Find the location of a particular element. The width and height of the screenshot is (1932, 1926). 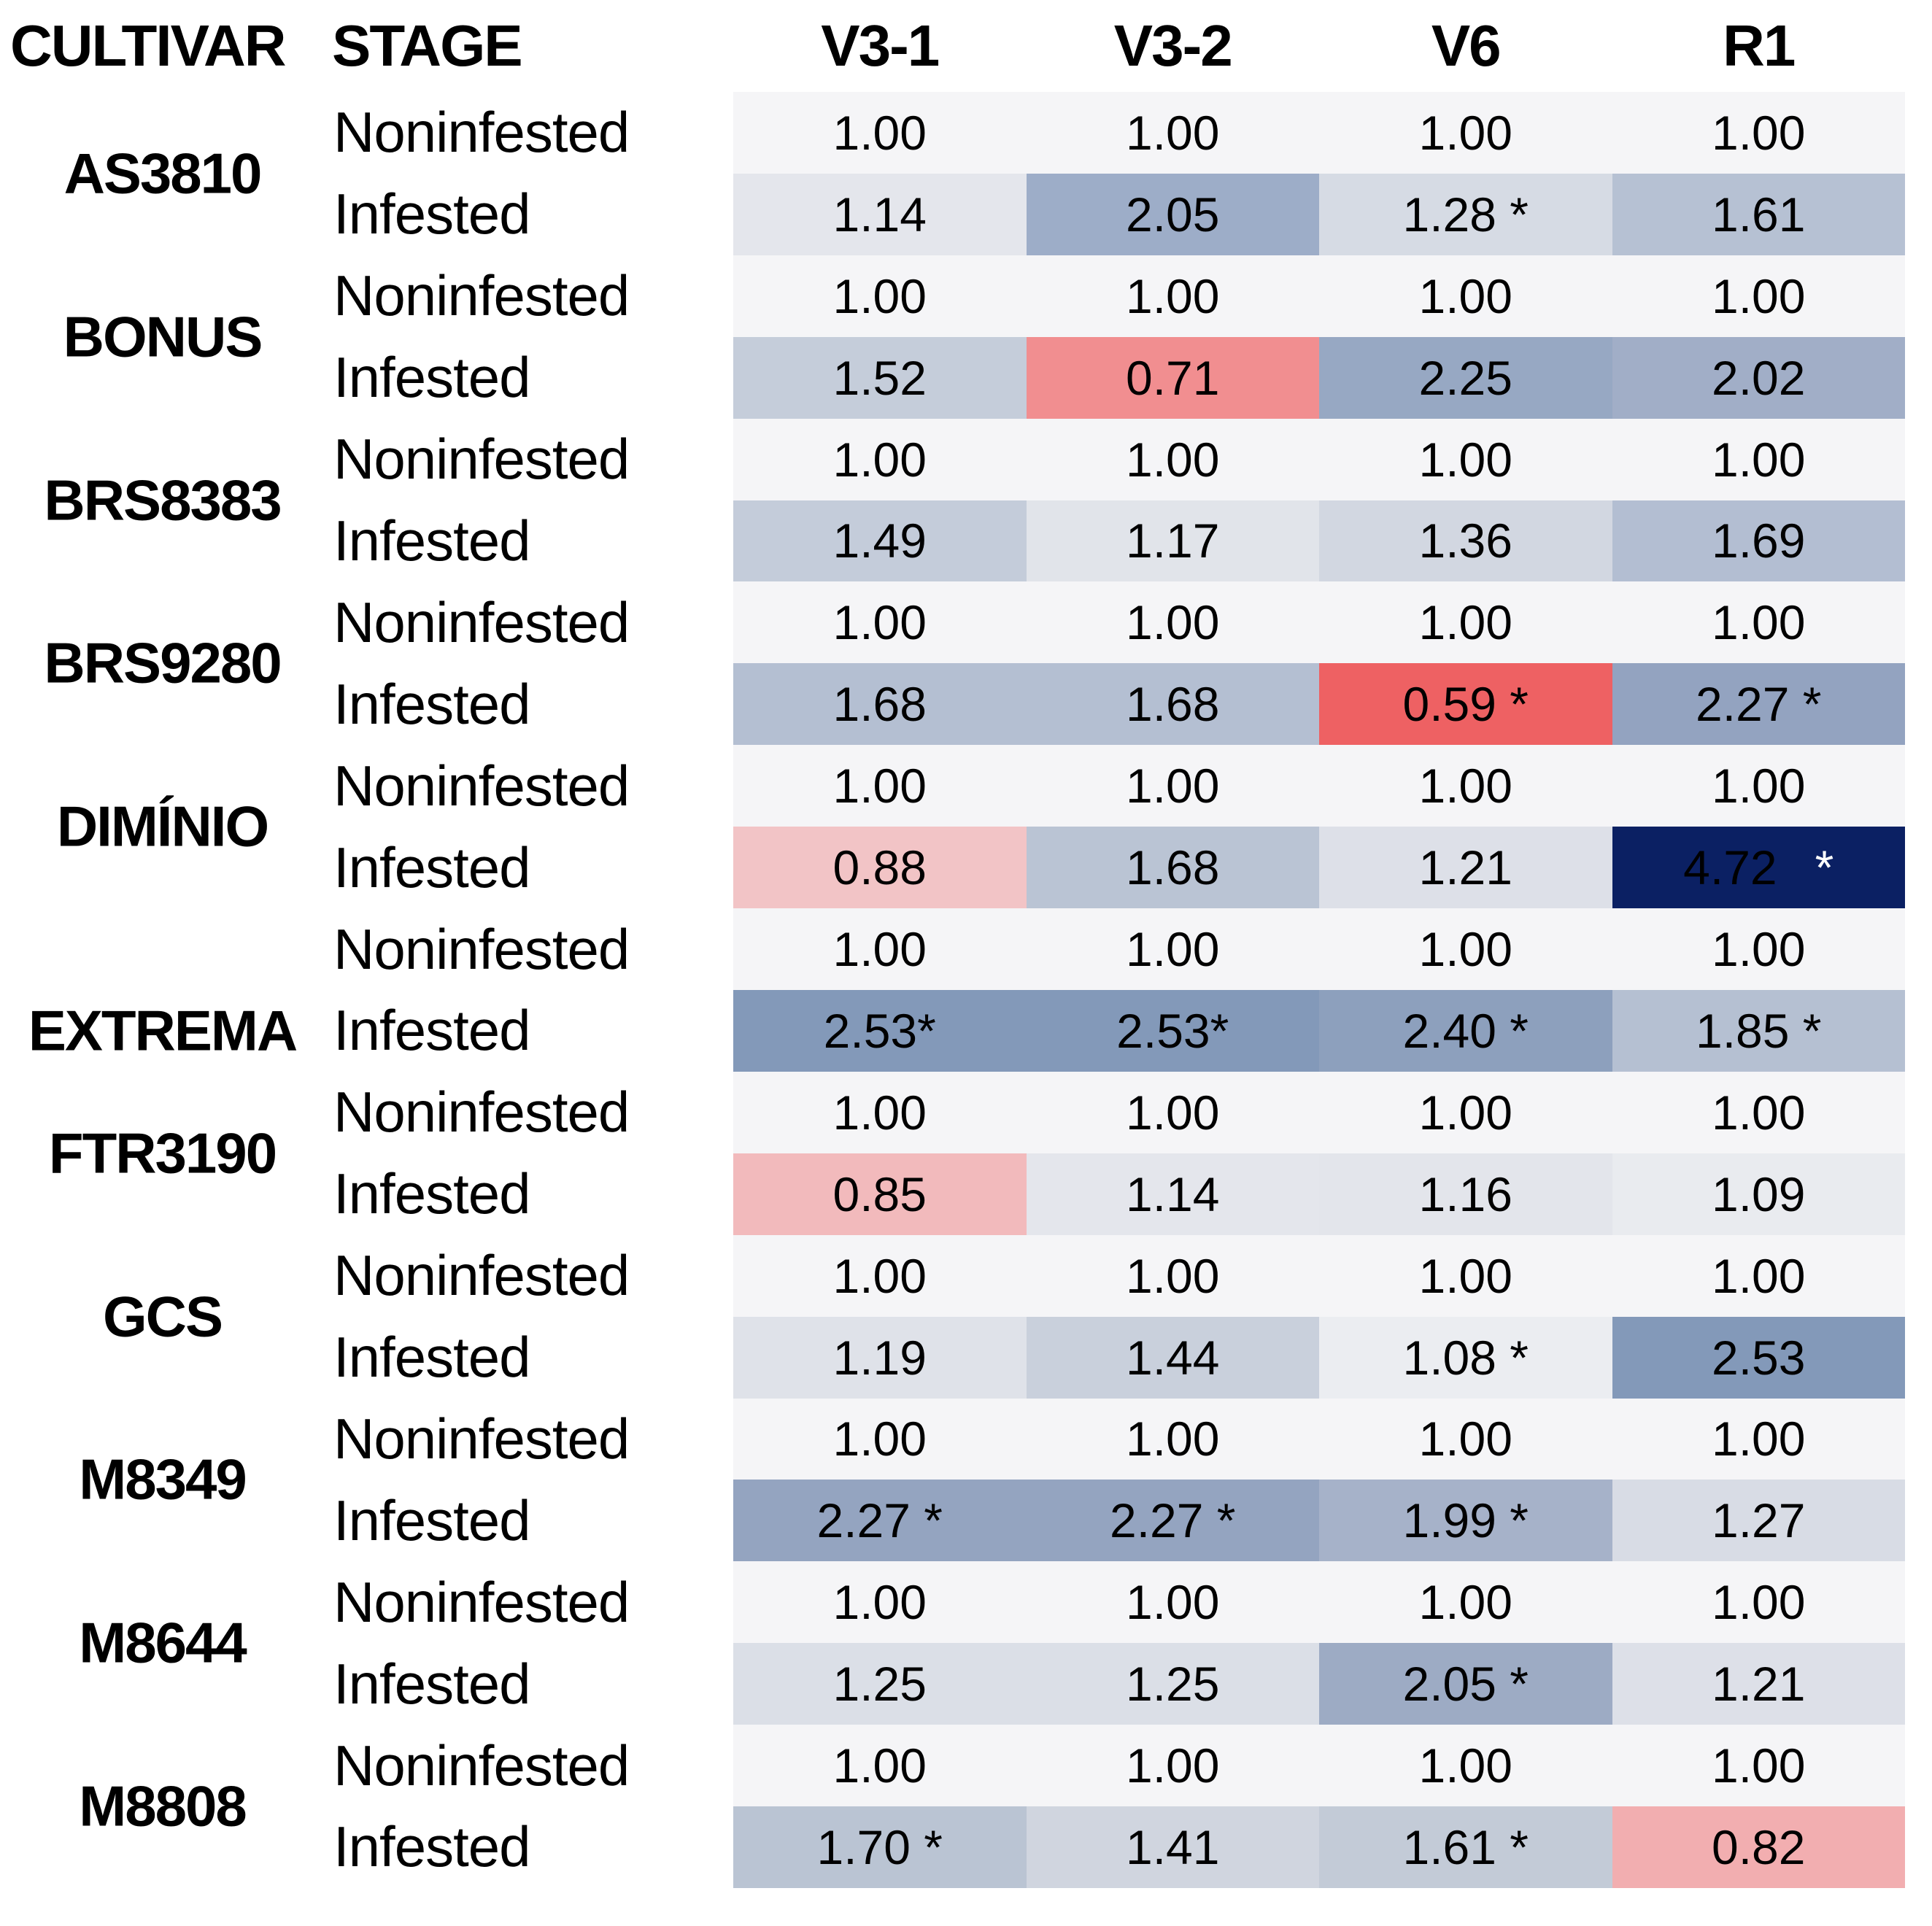

cultivar-group: BRS9280 is located at coordinates (162, 663).